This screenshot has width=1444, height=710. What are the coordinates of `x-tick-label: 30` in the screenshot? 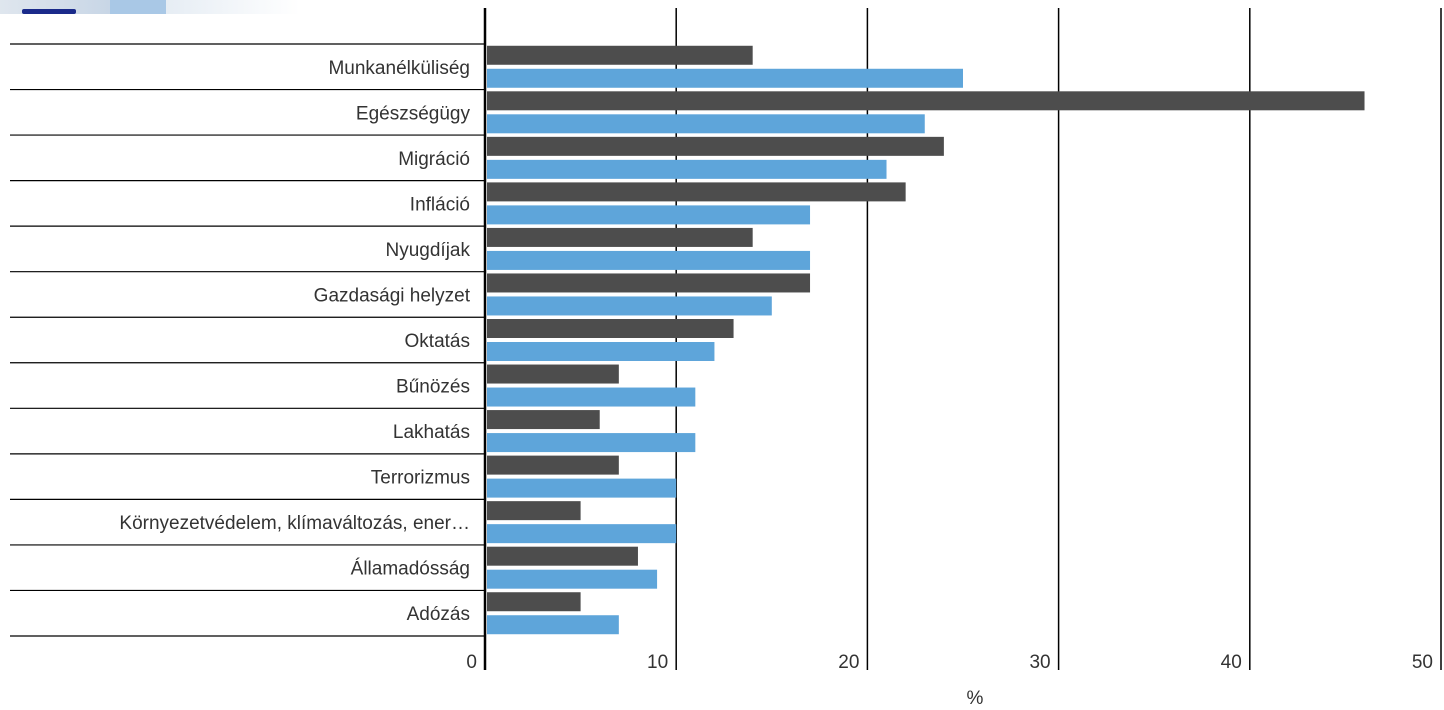 It's located at (1039, 662).